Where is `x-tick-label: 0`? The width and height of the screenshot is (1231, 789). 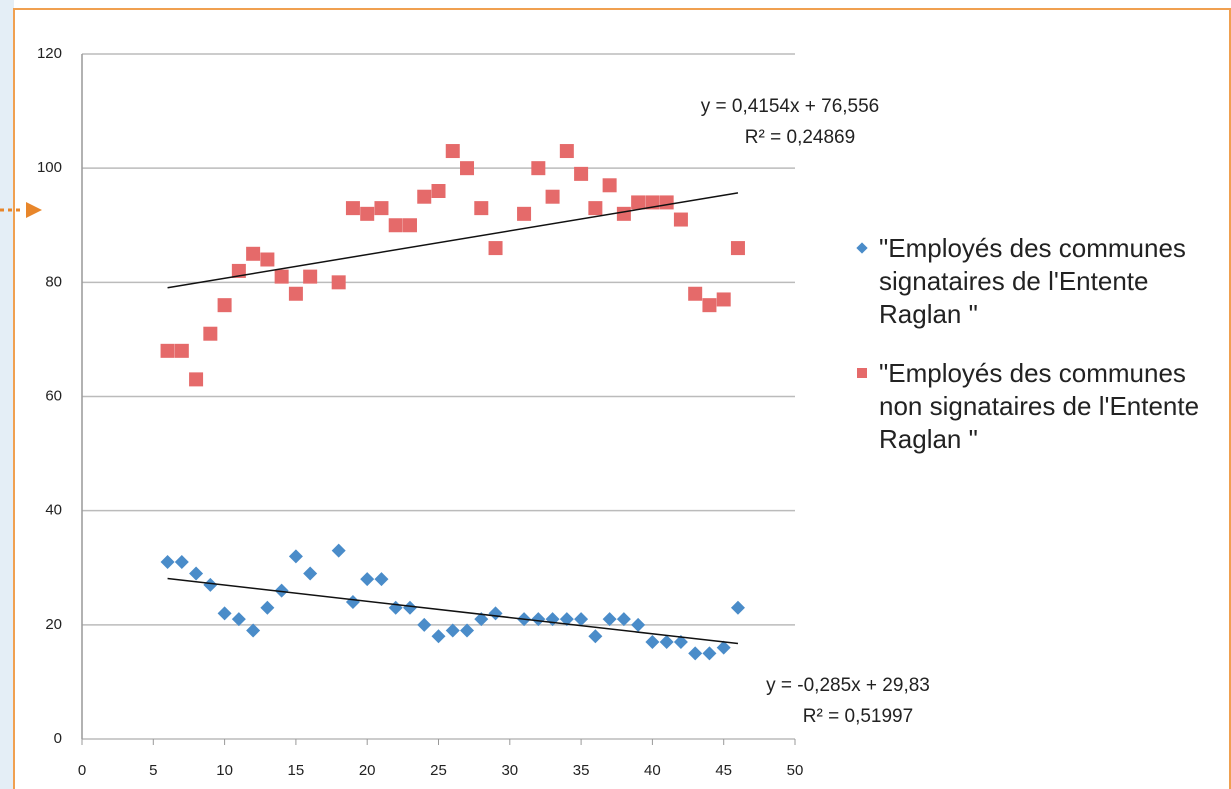 x-tick-label: 0 is located at coordinates (82, 770).